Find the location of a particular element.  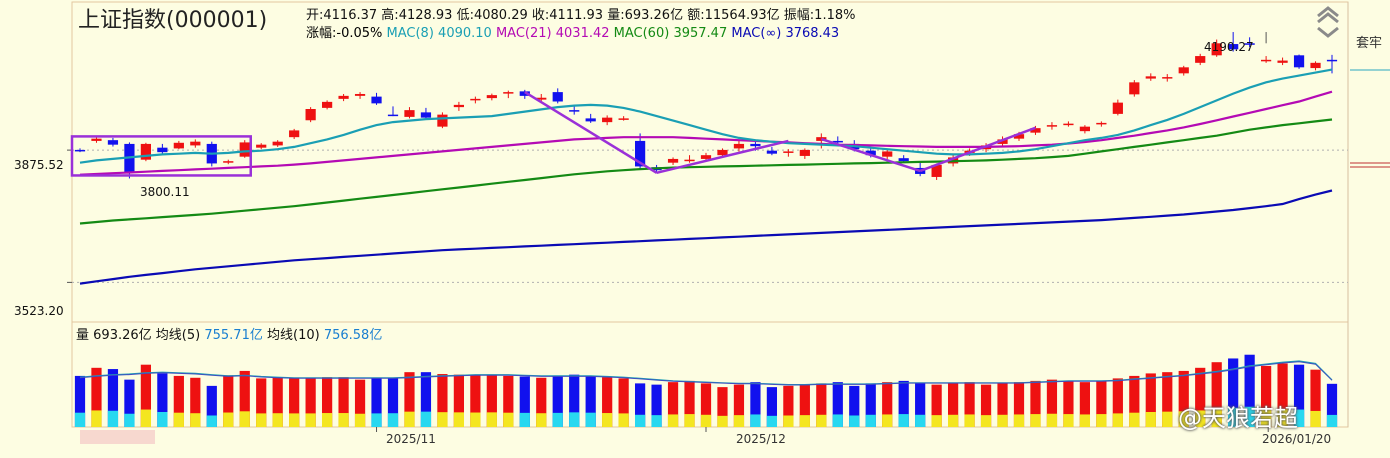

blurred-label is located at coordinates (117, 437).